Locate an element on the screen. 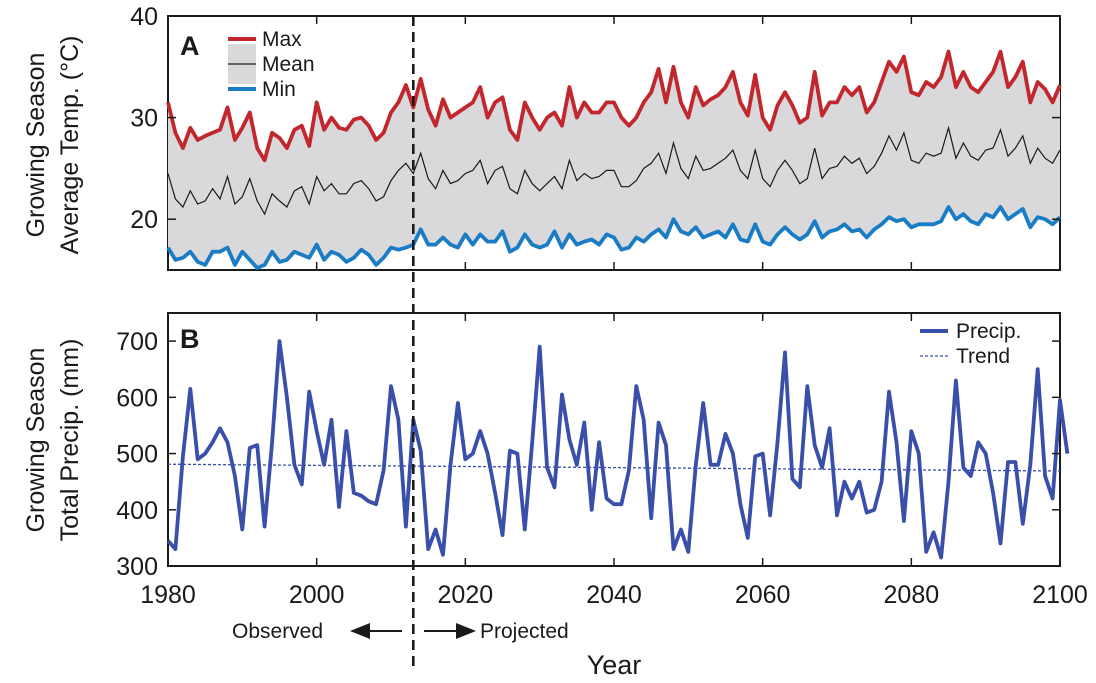 The width and height of the screenshot is (1096, 683). series-line-min is located at coordinates (614, 237).